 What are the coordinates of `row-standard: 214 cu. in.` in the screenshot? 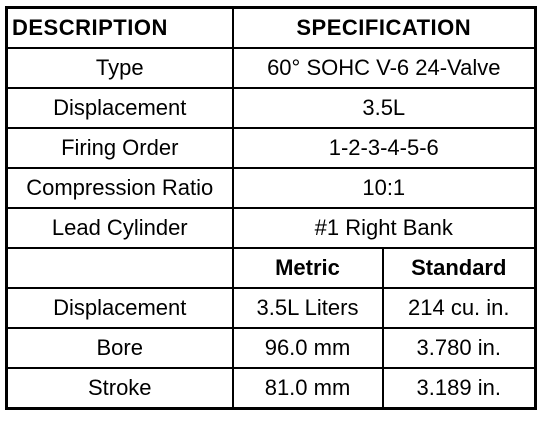 It's located at (459, 308).